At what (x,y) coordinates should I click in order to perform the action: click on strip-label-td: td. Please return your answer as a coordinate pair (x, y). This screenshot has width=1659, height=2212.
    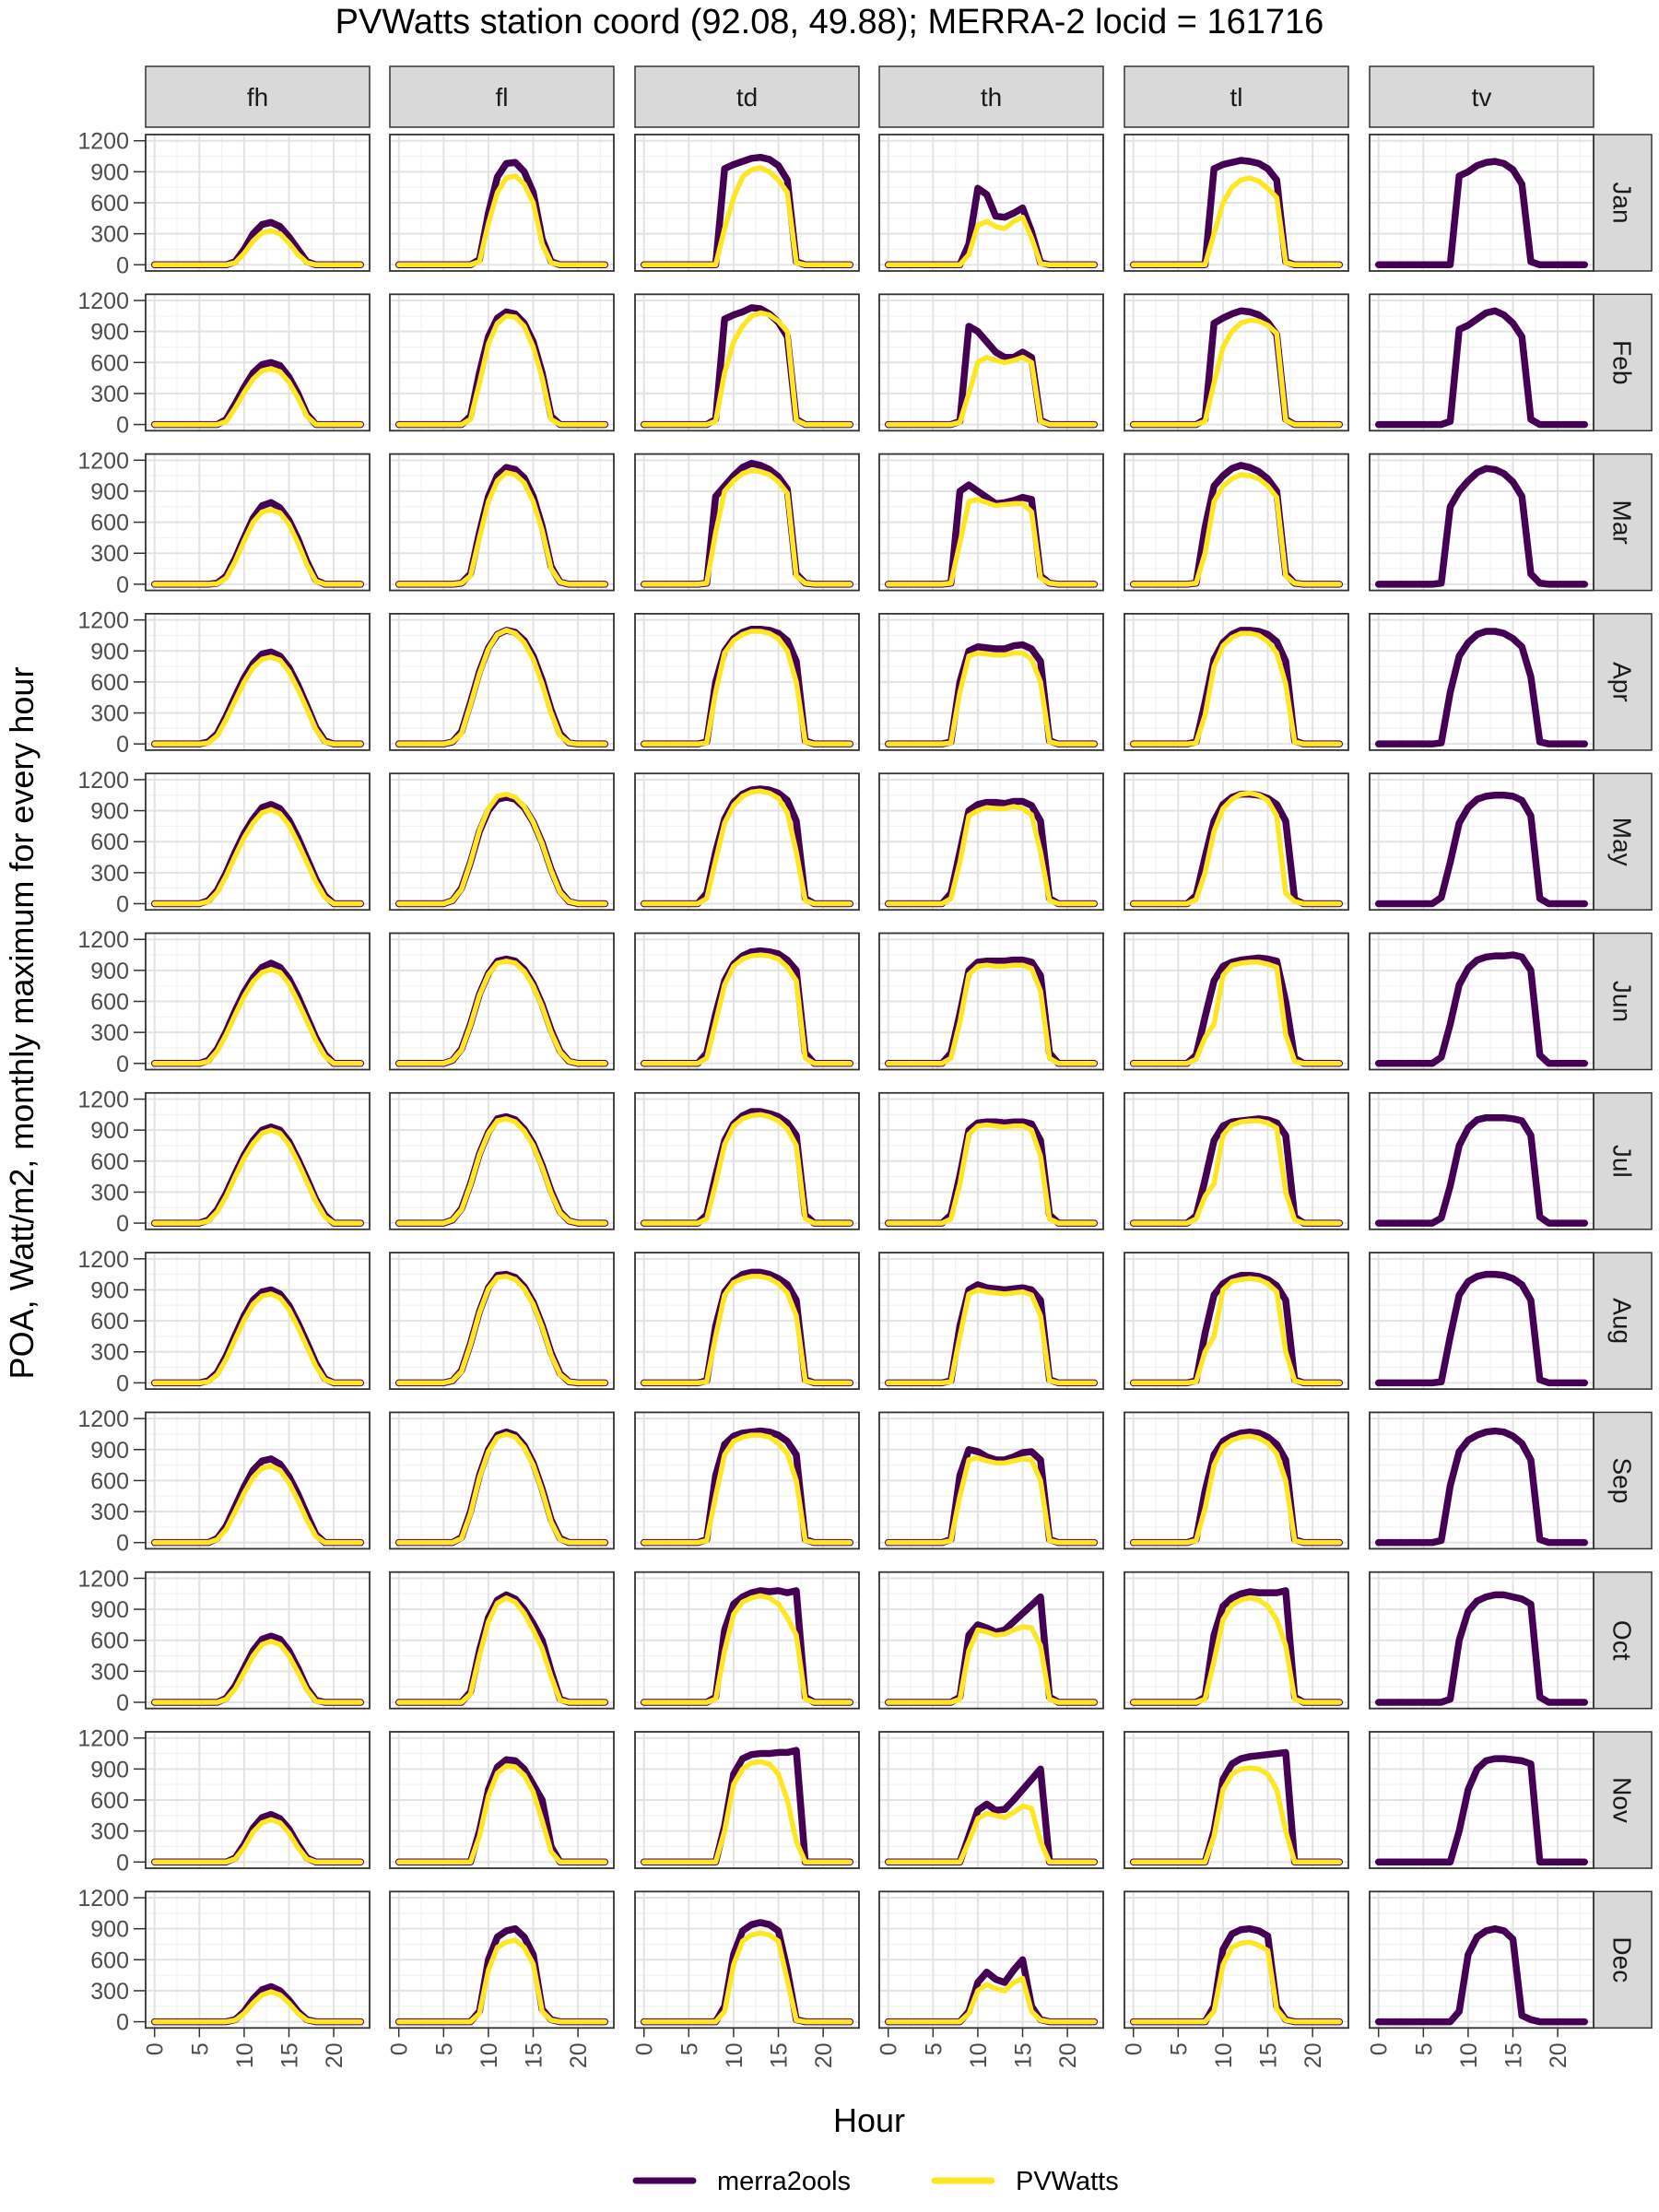
    Looking at the image, I should click on (747, 97).